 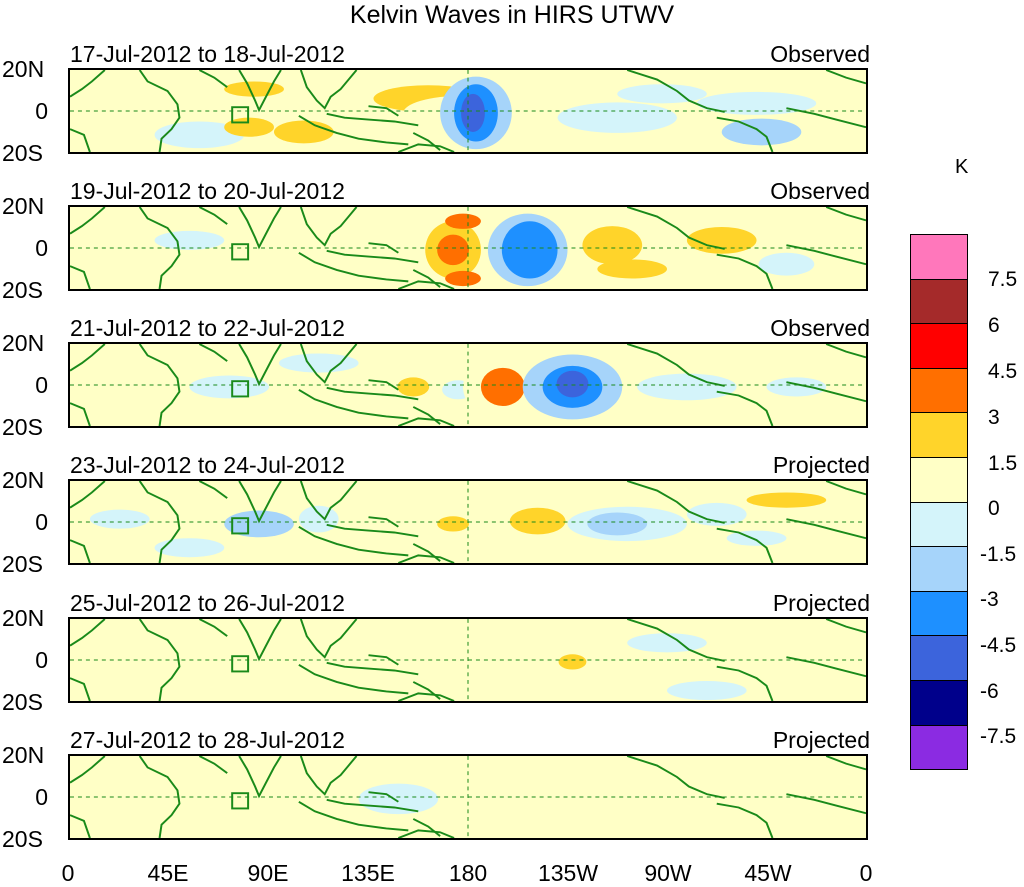 What do you see at coordinates (989, 599) in the screenshot?
I see `colorbar-tick-label: -3` at bounding box center [989, 599].